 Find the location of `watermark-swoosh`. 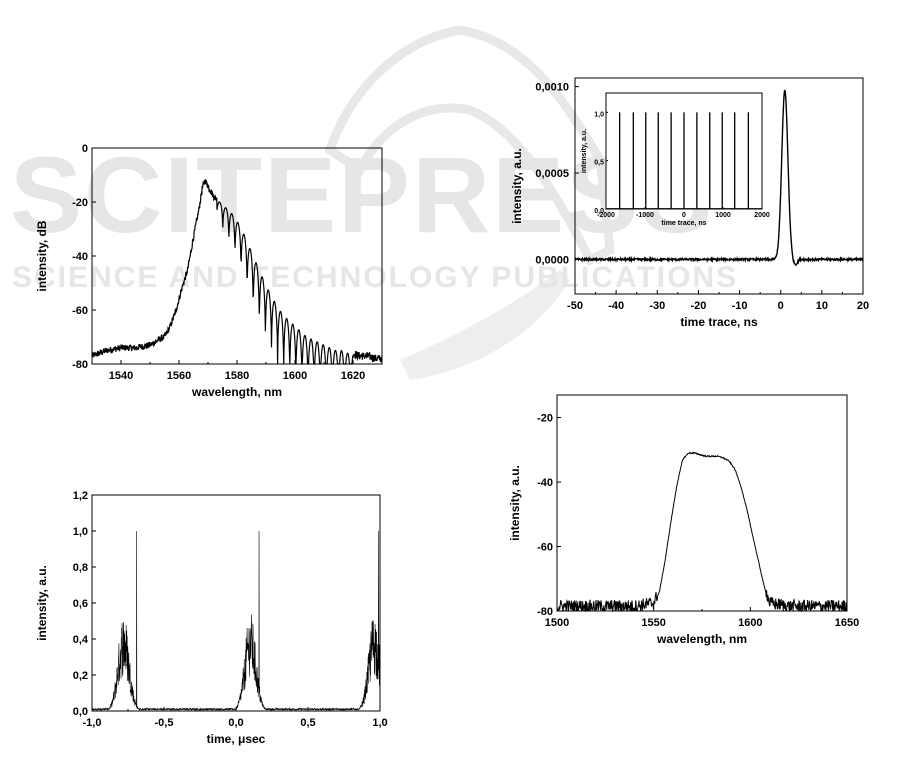

watermark-swoosh is located at coordinates (469, 146).